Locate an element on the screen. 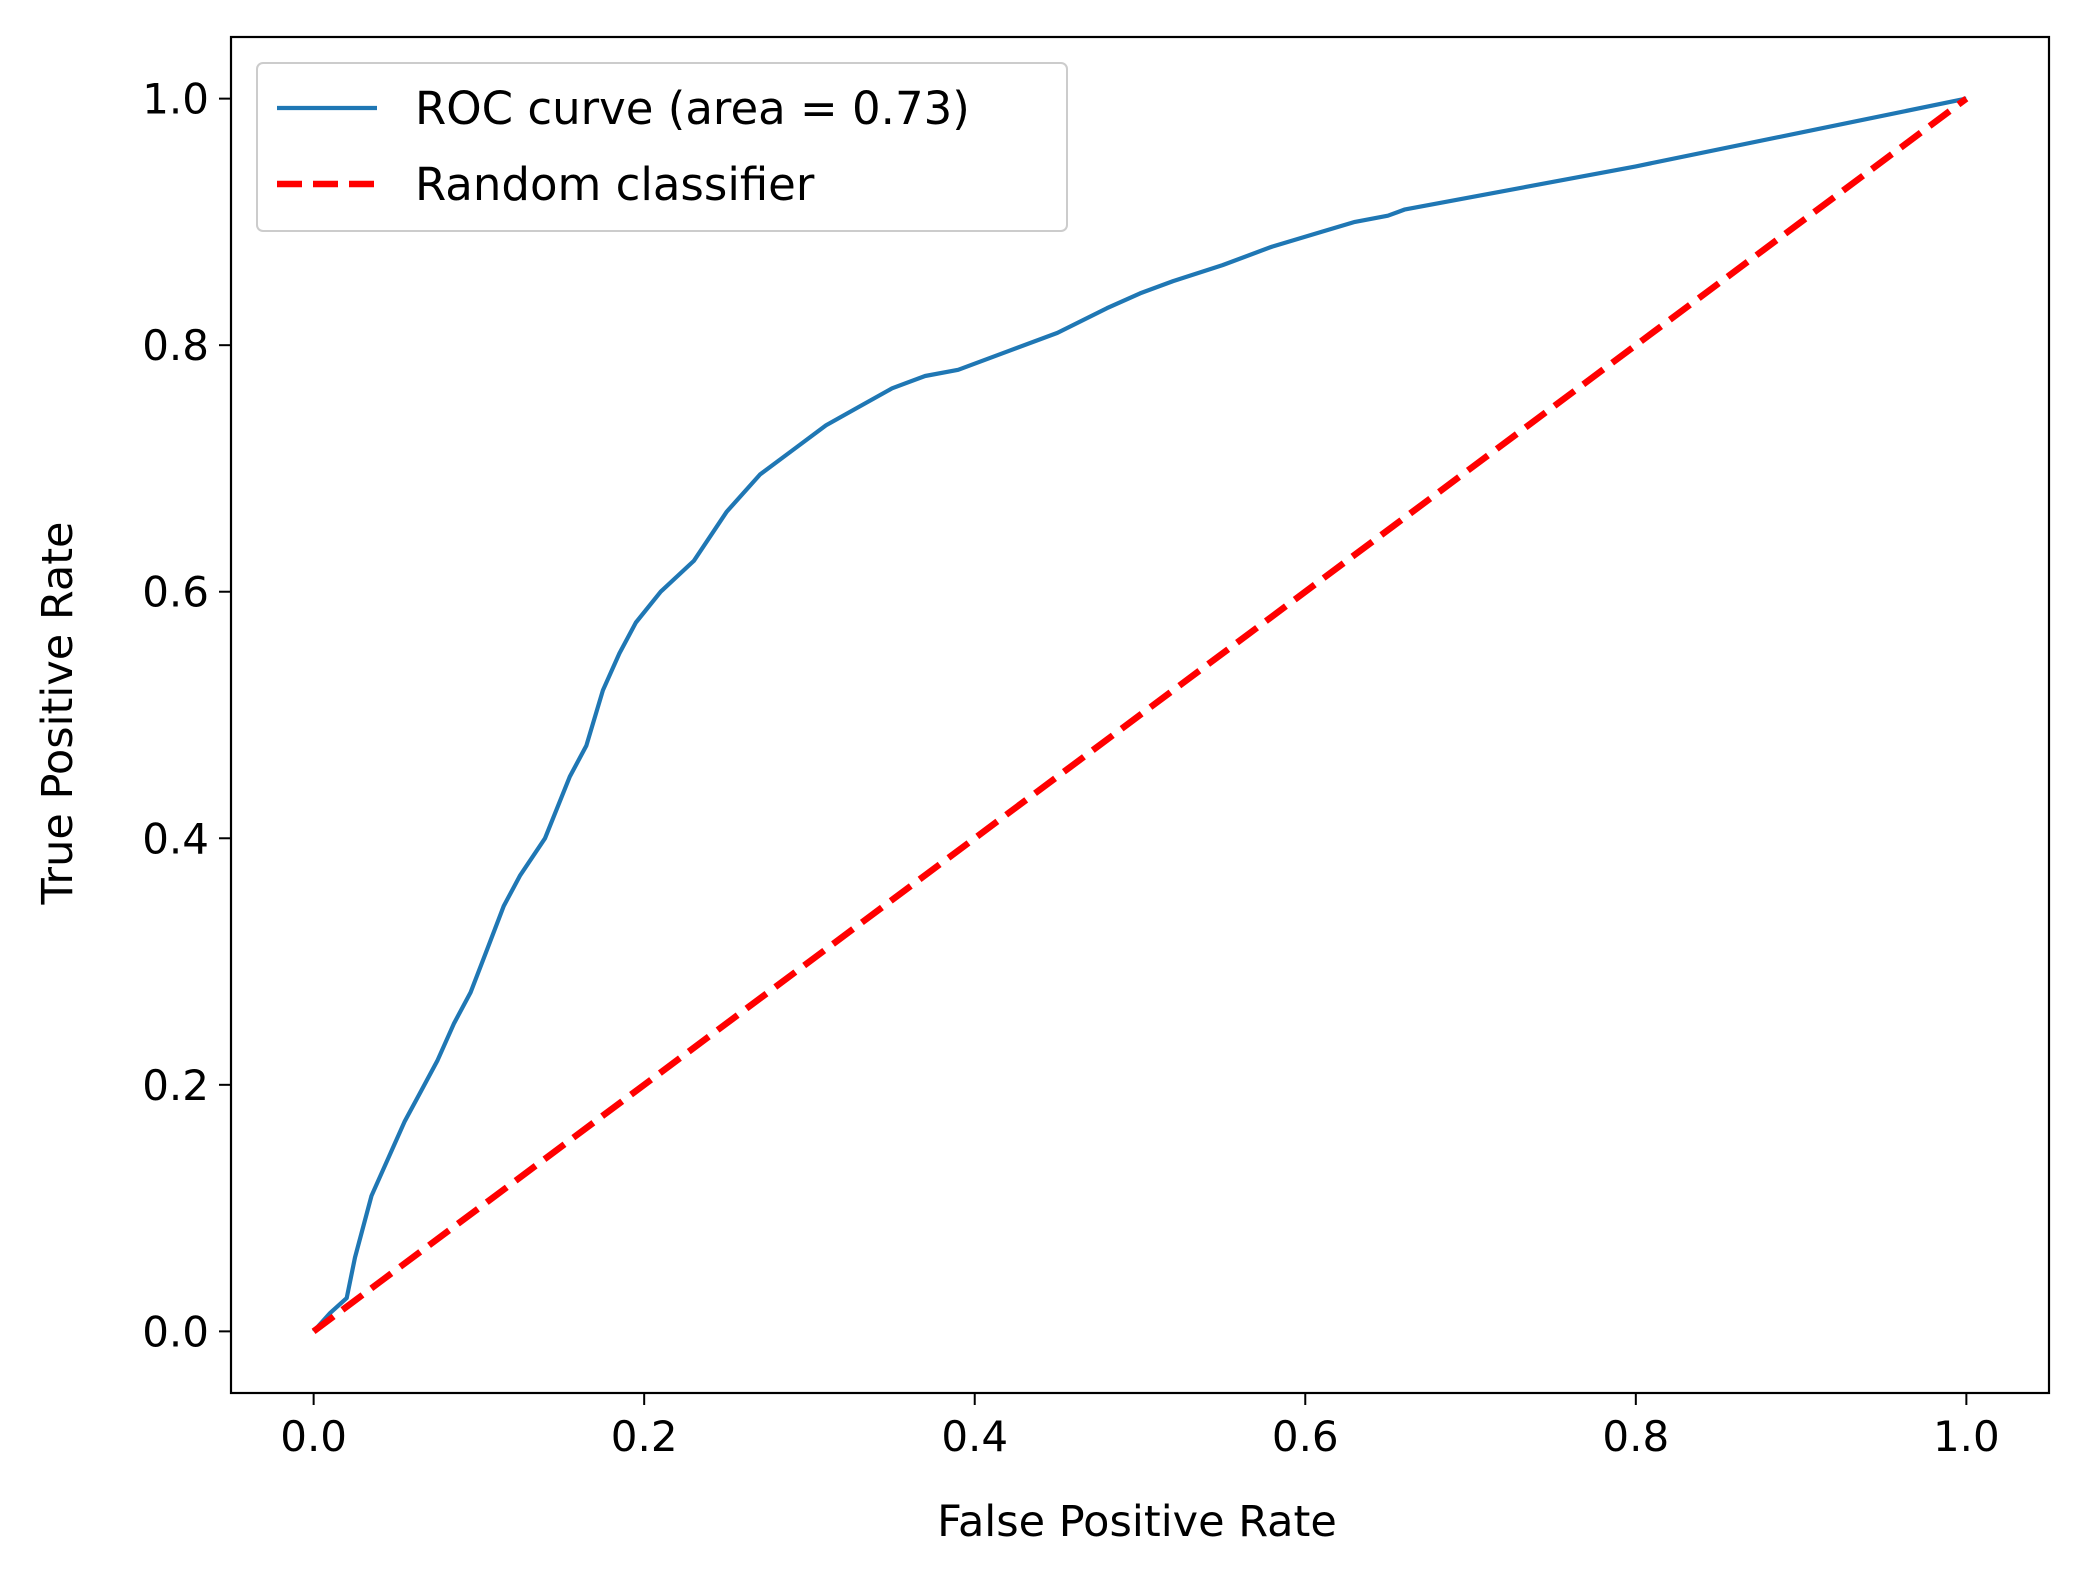 The width and height of the screenshot is (2080, 1585). y-tick-label: 0.0 is located at coordinates (175, 1331).